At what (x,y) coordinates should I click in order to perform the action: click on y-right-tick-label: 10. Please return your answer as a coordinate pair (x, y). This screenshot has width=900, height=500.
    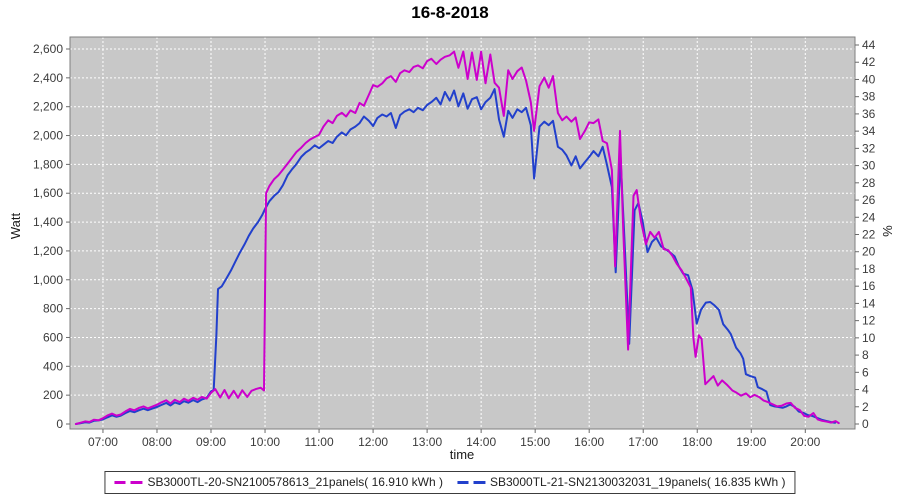
    Looking at the image, I should click on (869, 338).